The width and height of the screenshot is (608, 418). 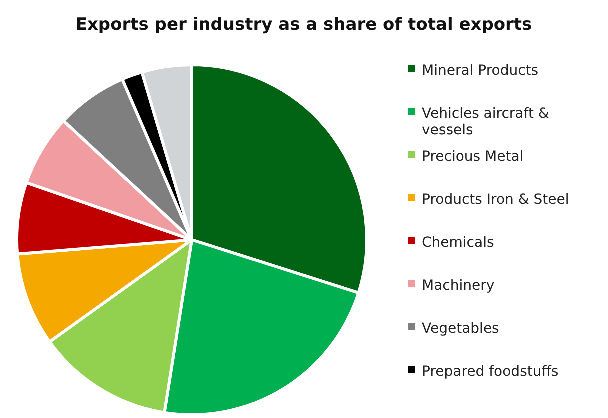 What do you see at coordinates (486, 122) in the screenshot?
I see `legend-label: Vehicles aircraft & vessels` at bounding box center [486, 122].